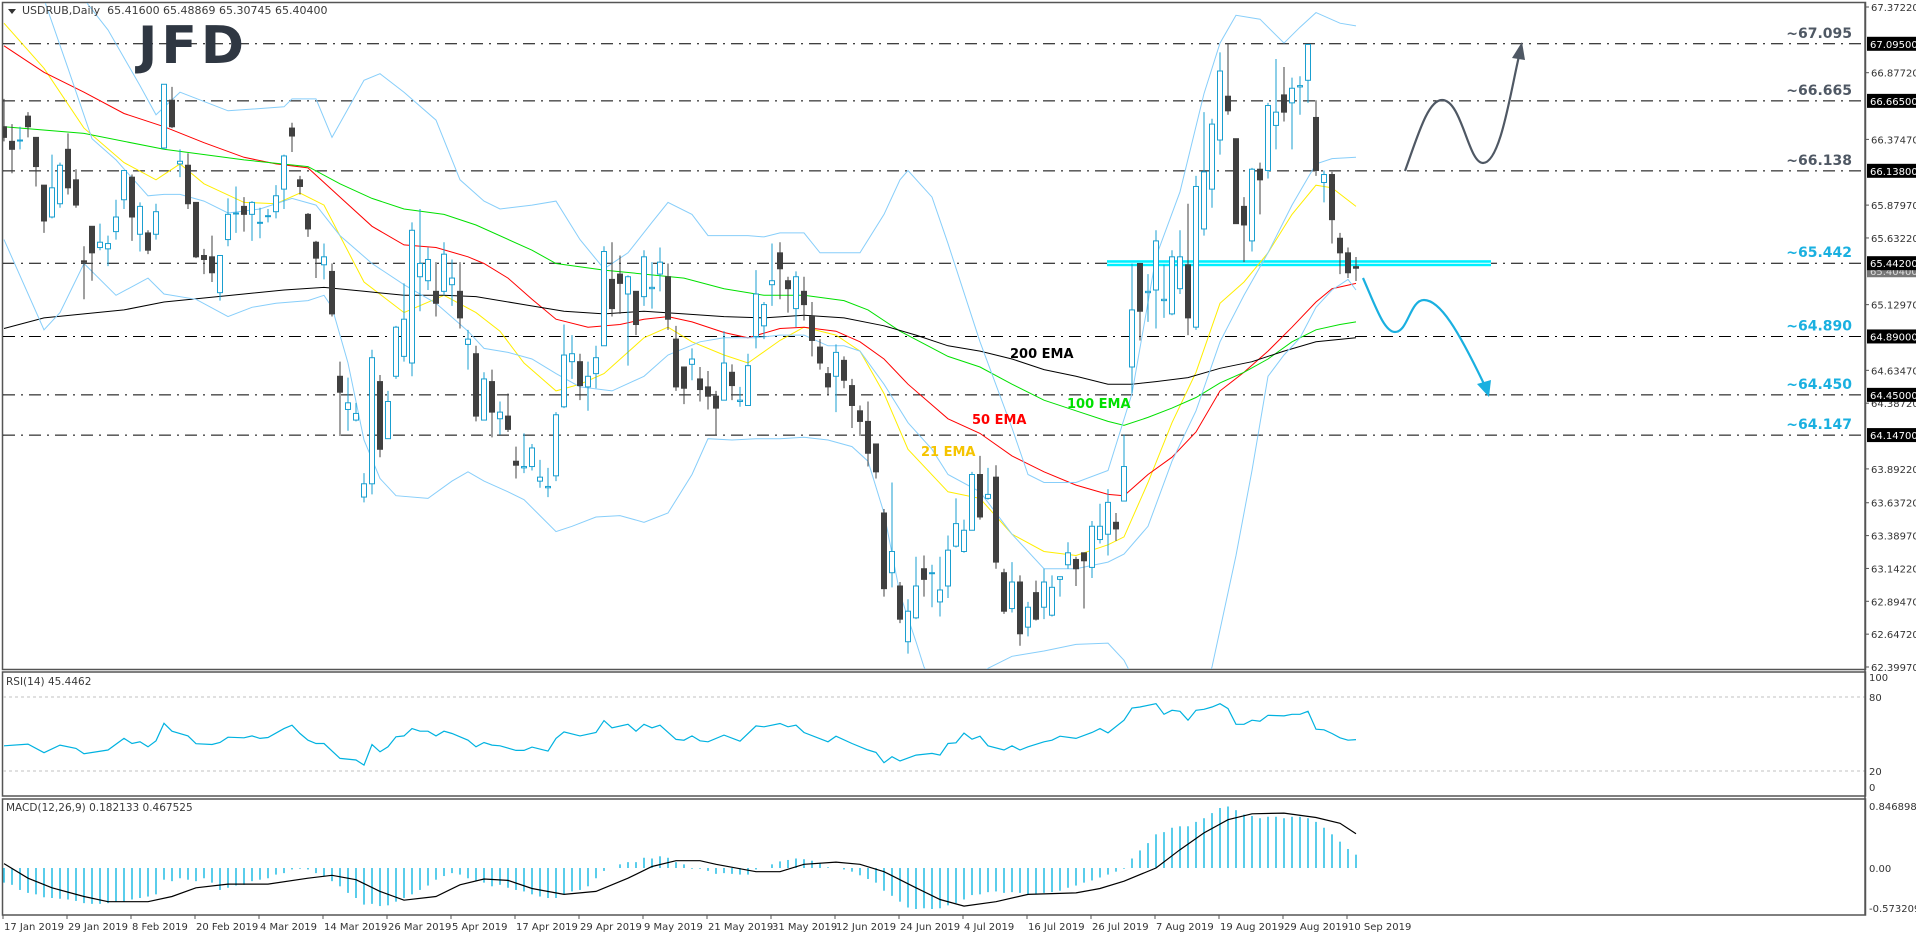 This screenshot has height=936, width=1916. Describe the element at coordinates (1462, 113) in the screenshot. I see `bullish-projection-path` at that location.